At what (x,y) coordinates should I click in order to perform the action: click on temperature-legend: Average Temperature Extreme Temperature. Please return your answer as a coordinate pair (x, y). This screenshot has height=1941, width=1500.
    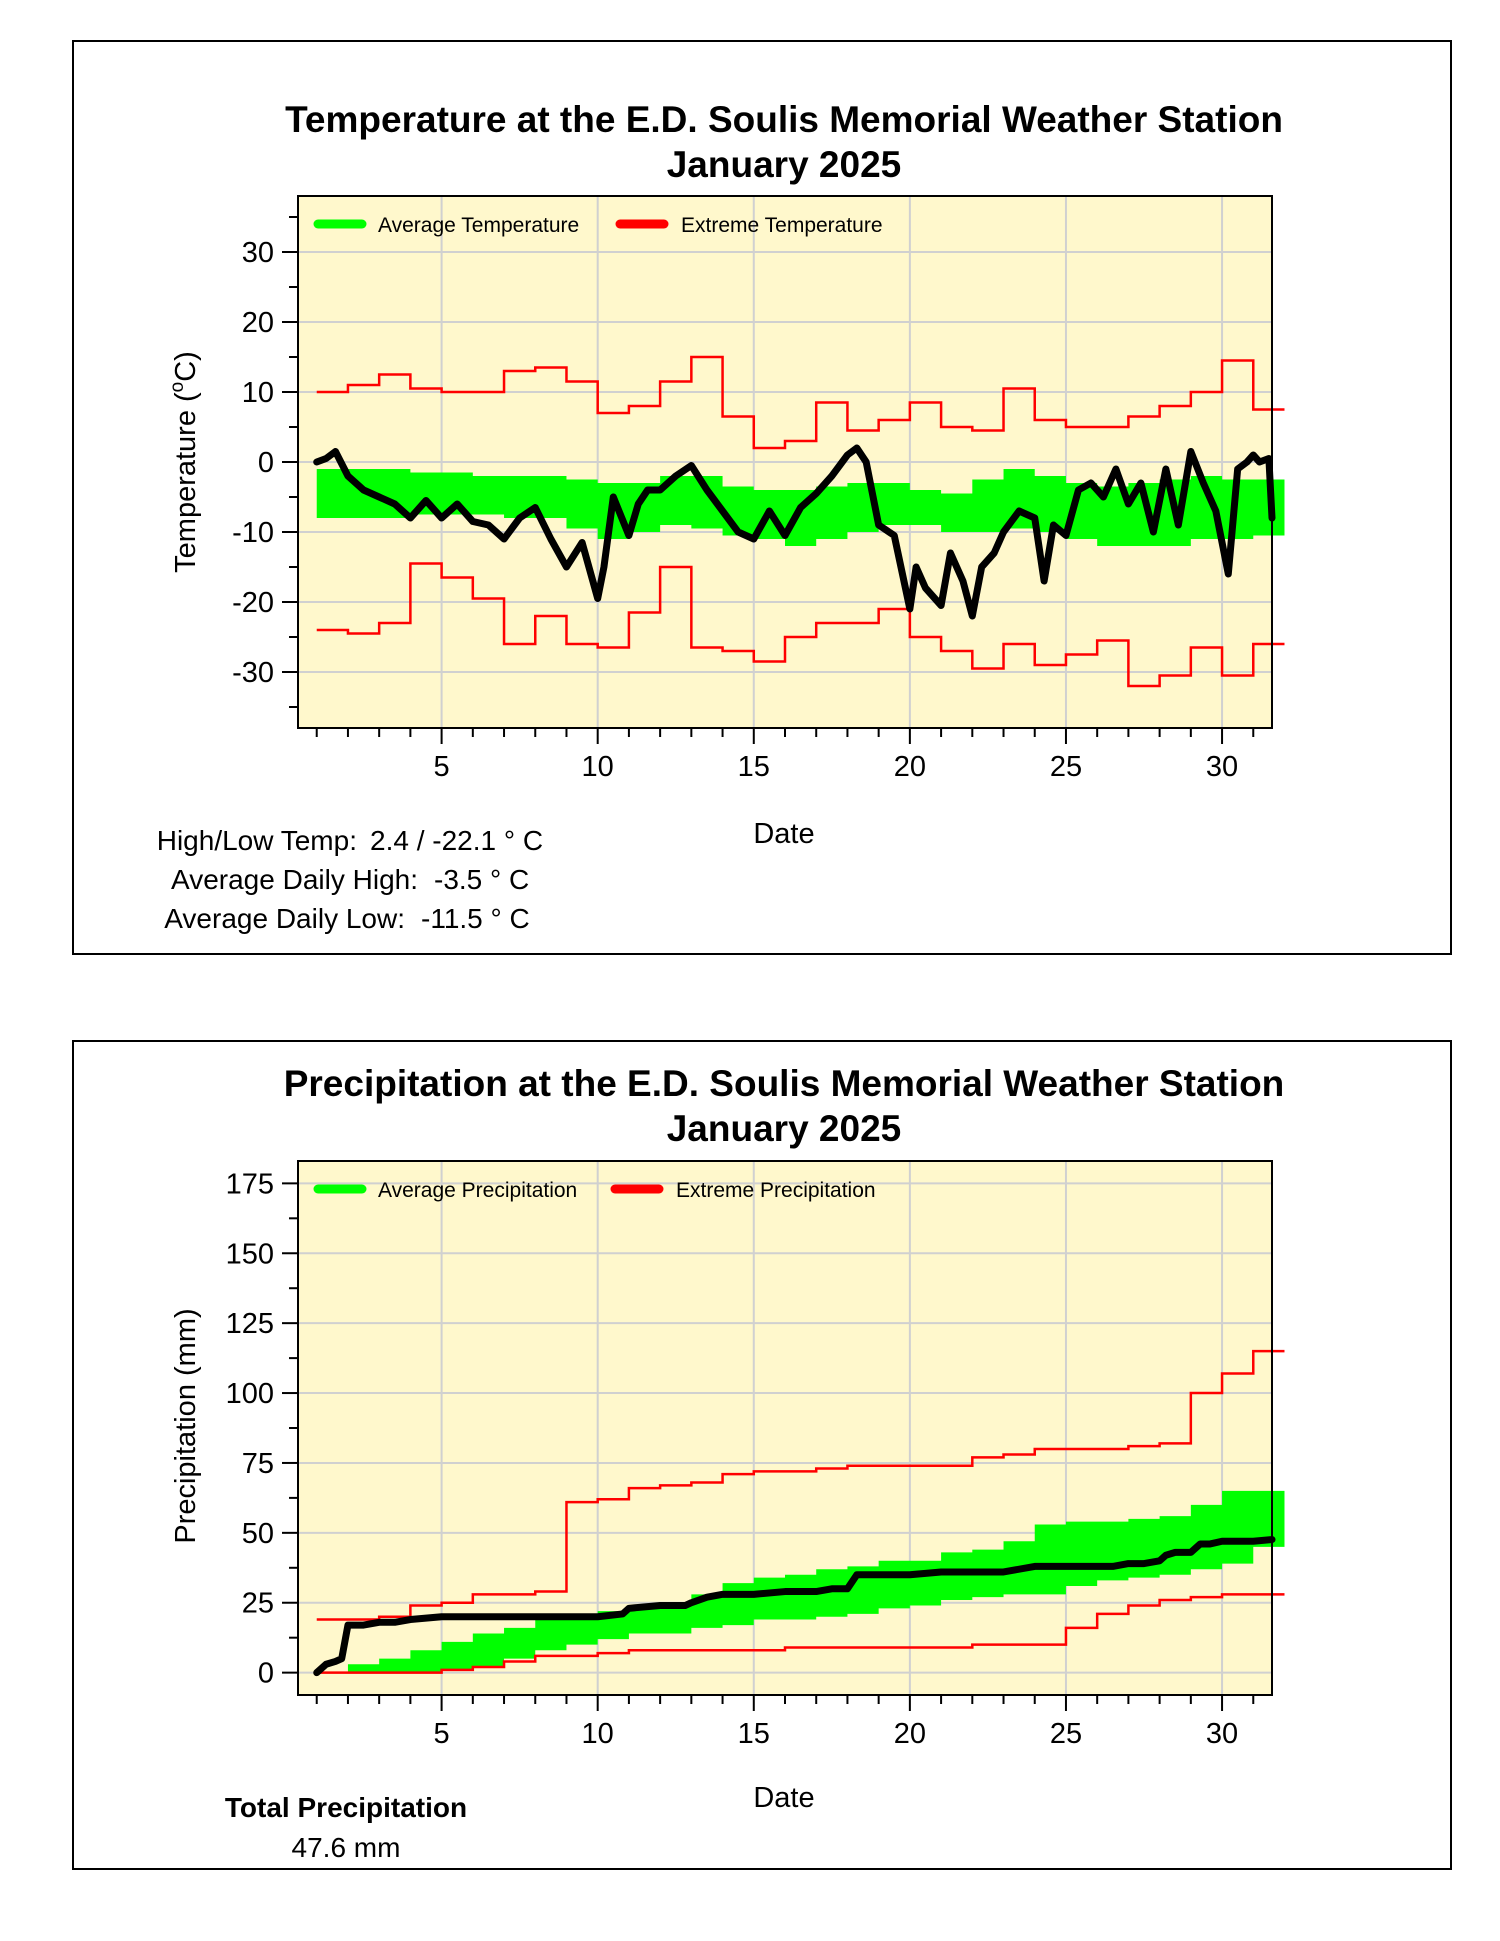
    Looking at the image, I should click on (598, 225).